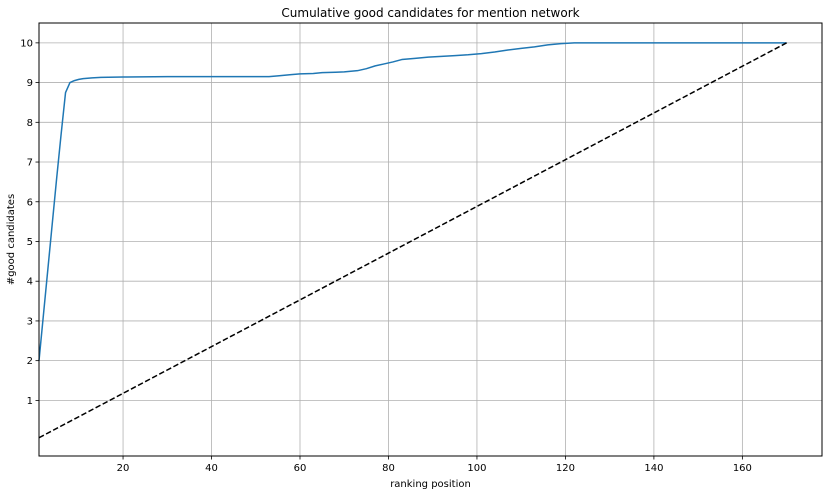 This screenshot has width=832, height=496. Describe the element at coordinates (565, 468) in the screenshot. I see `x-tick-label: 120` at that location.